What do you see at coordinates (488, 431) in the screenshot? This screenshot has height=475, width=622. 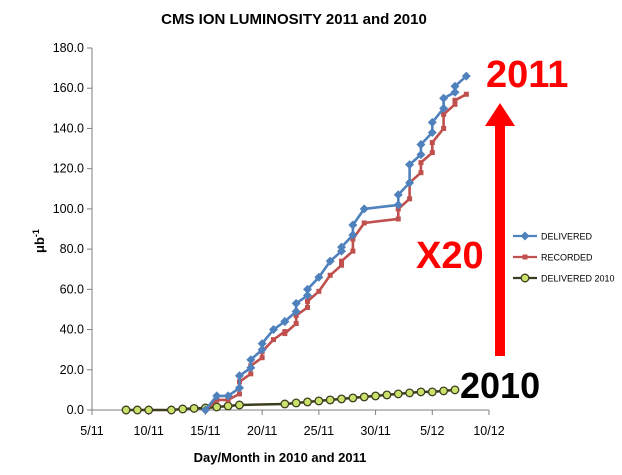 I see `x-tick-label: 10/12` at bounding box center [488, 431].